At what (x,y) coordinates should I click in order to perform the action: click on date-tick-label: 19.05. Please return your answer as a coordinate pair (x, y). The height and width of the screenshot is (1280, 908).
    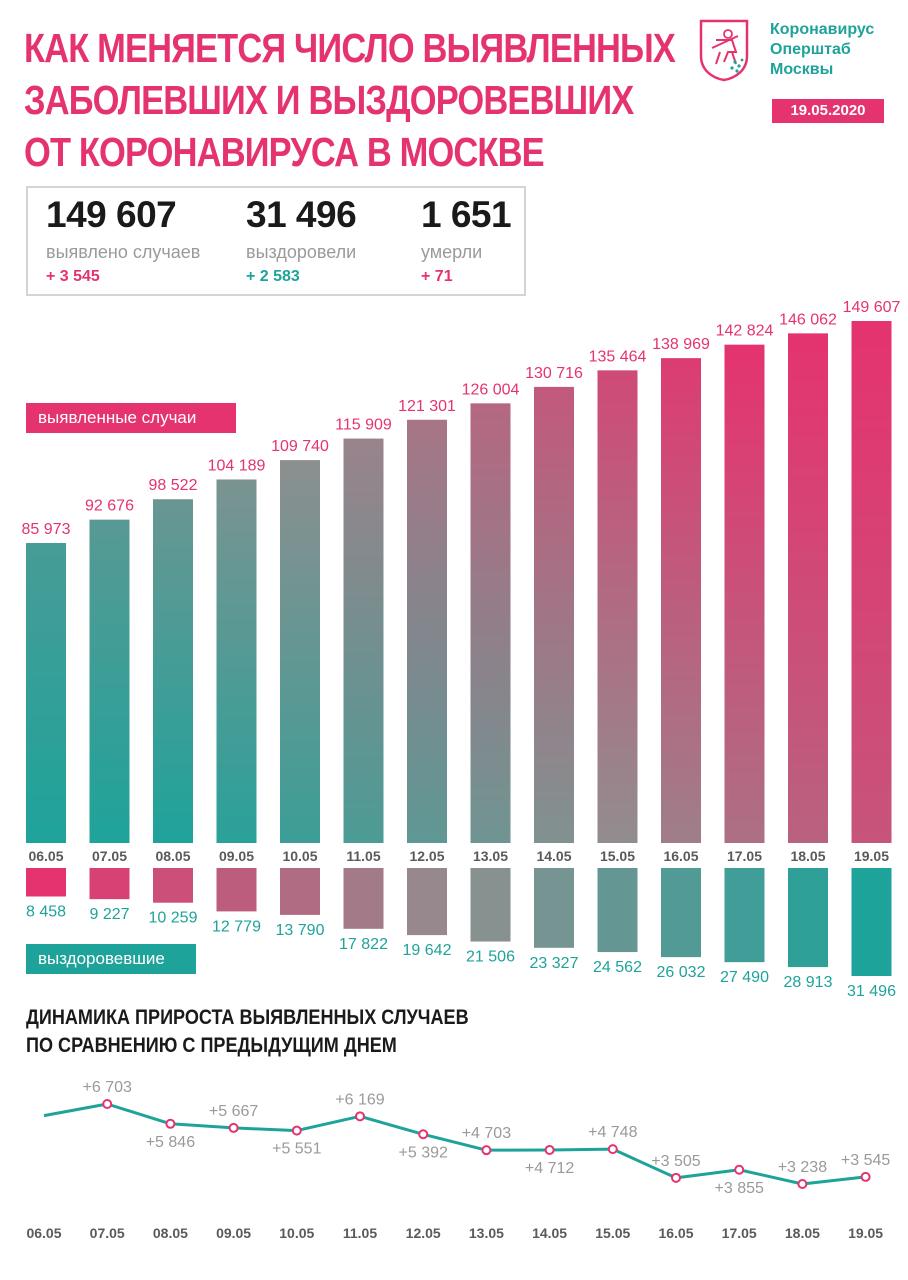
    Looking at the image, I should click on (871, 856).